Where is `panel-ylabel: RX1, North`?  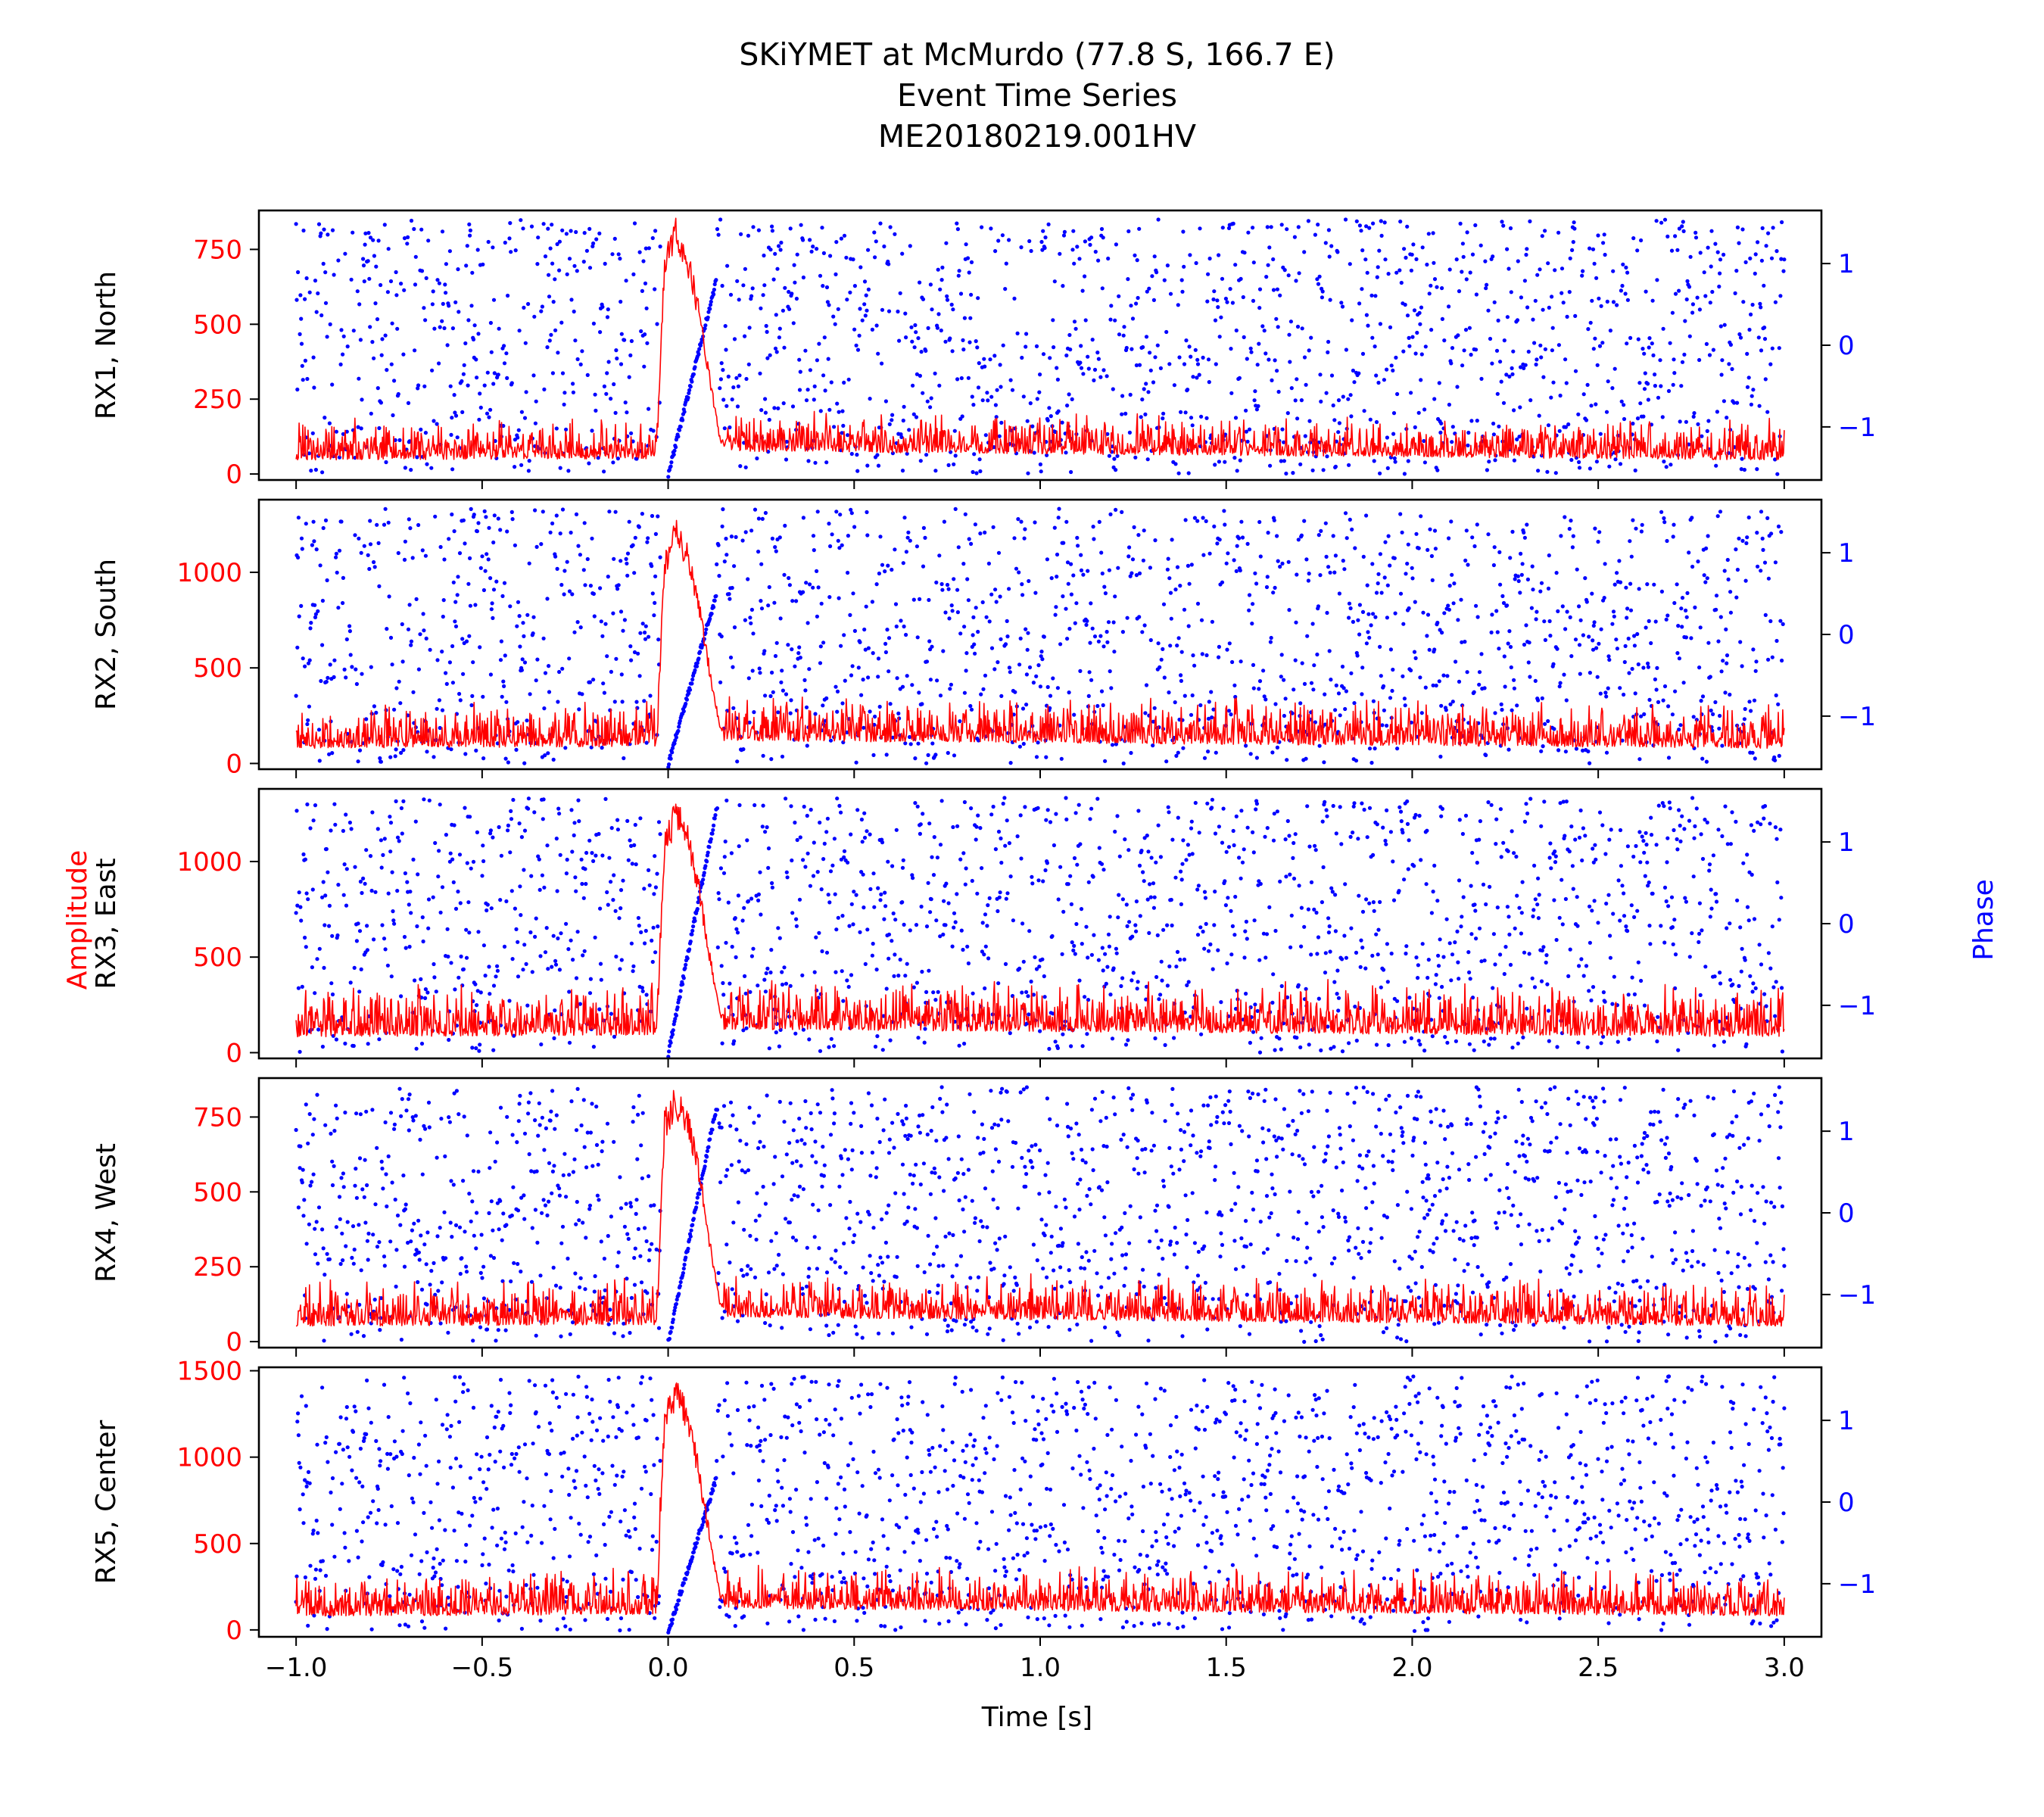 panel-ylabel: RX1, North is located at coordinates (106, 345).